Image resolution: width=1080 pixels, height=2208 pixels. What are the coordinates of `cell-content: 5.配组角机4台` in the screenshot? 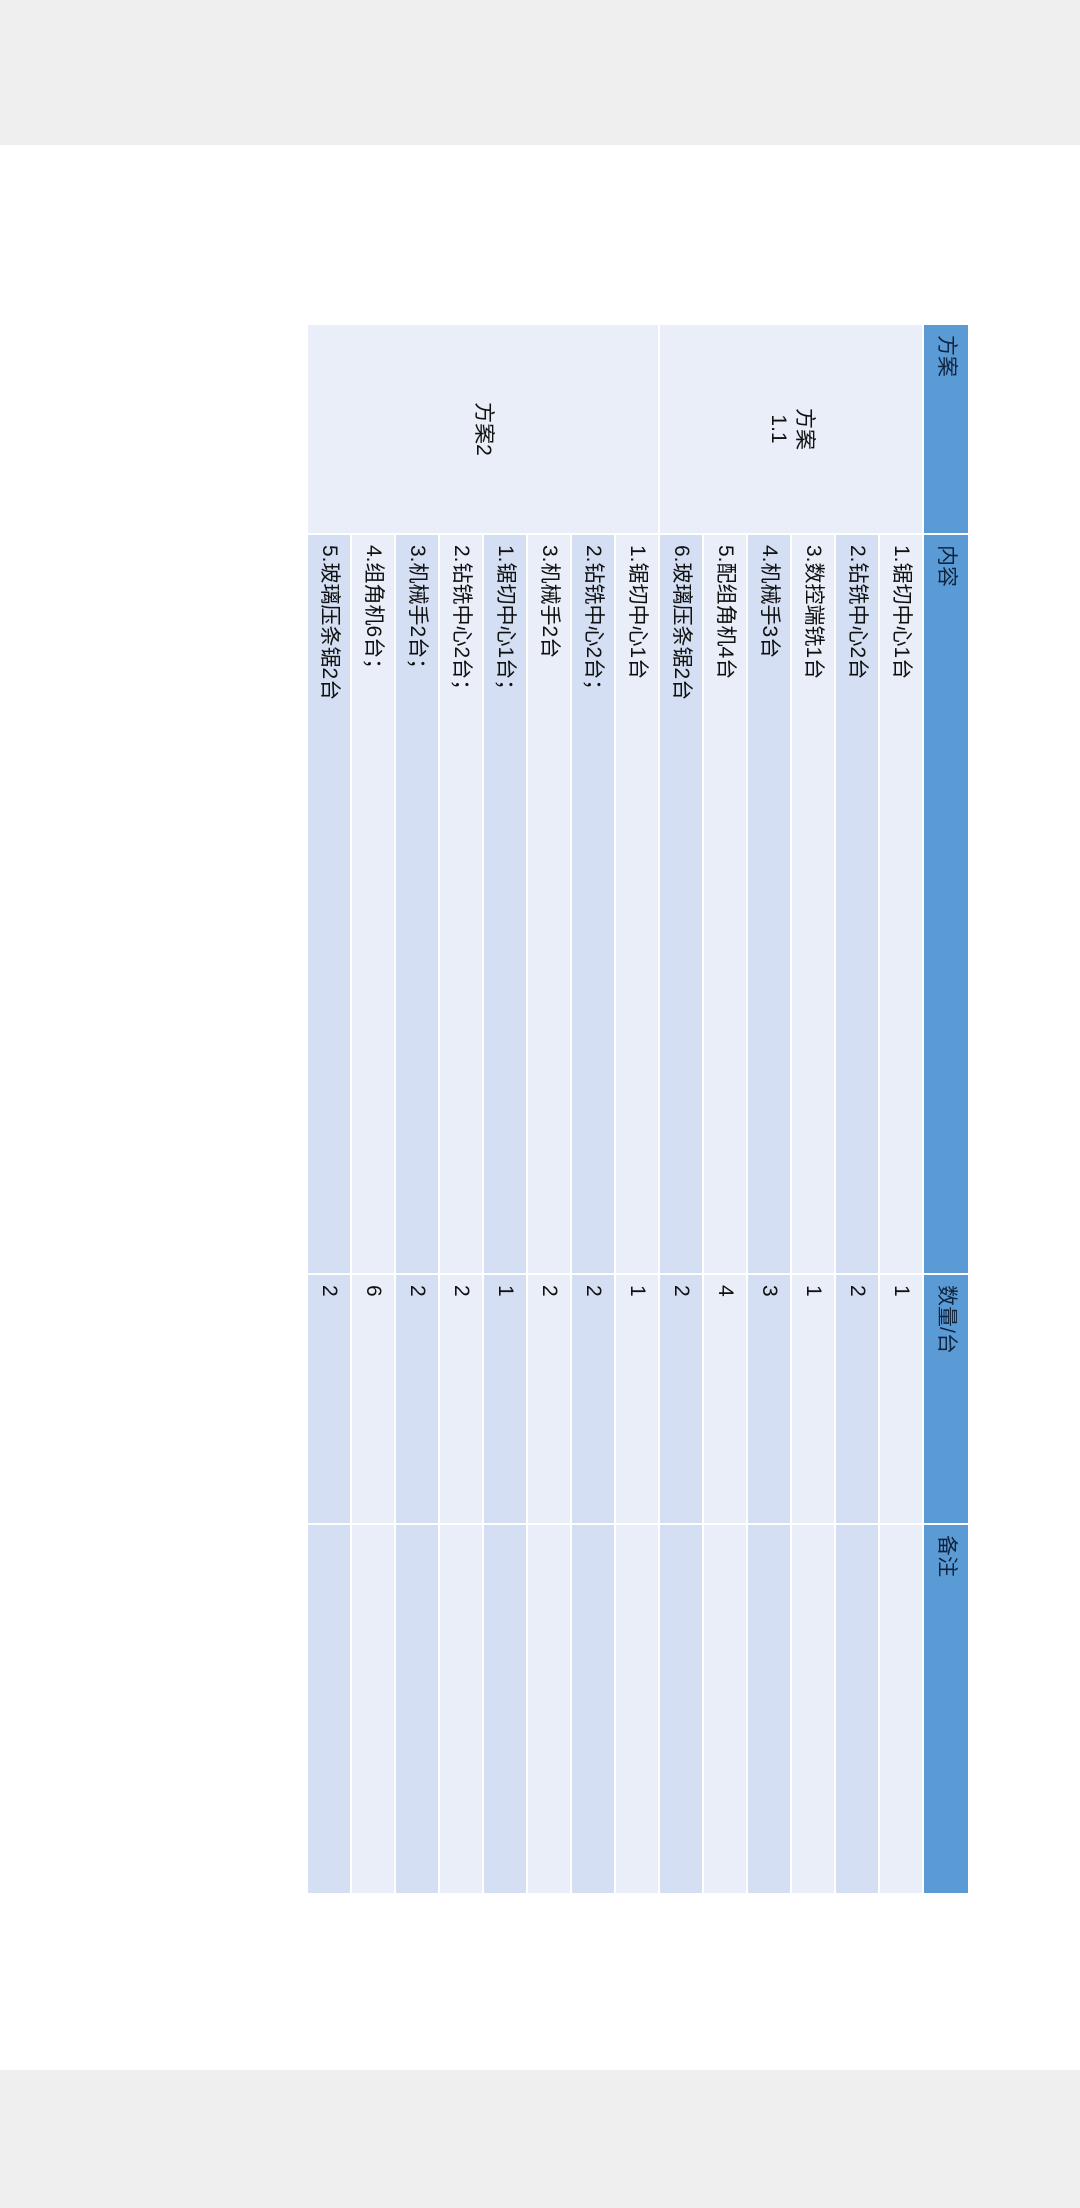 It's located at (725, 903).